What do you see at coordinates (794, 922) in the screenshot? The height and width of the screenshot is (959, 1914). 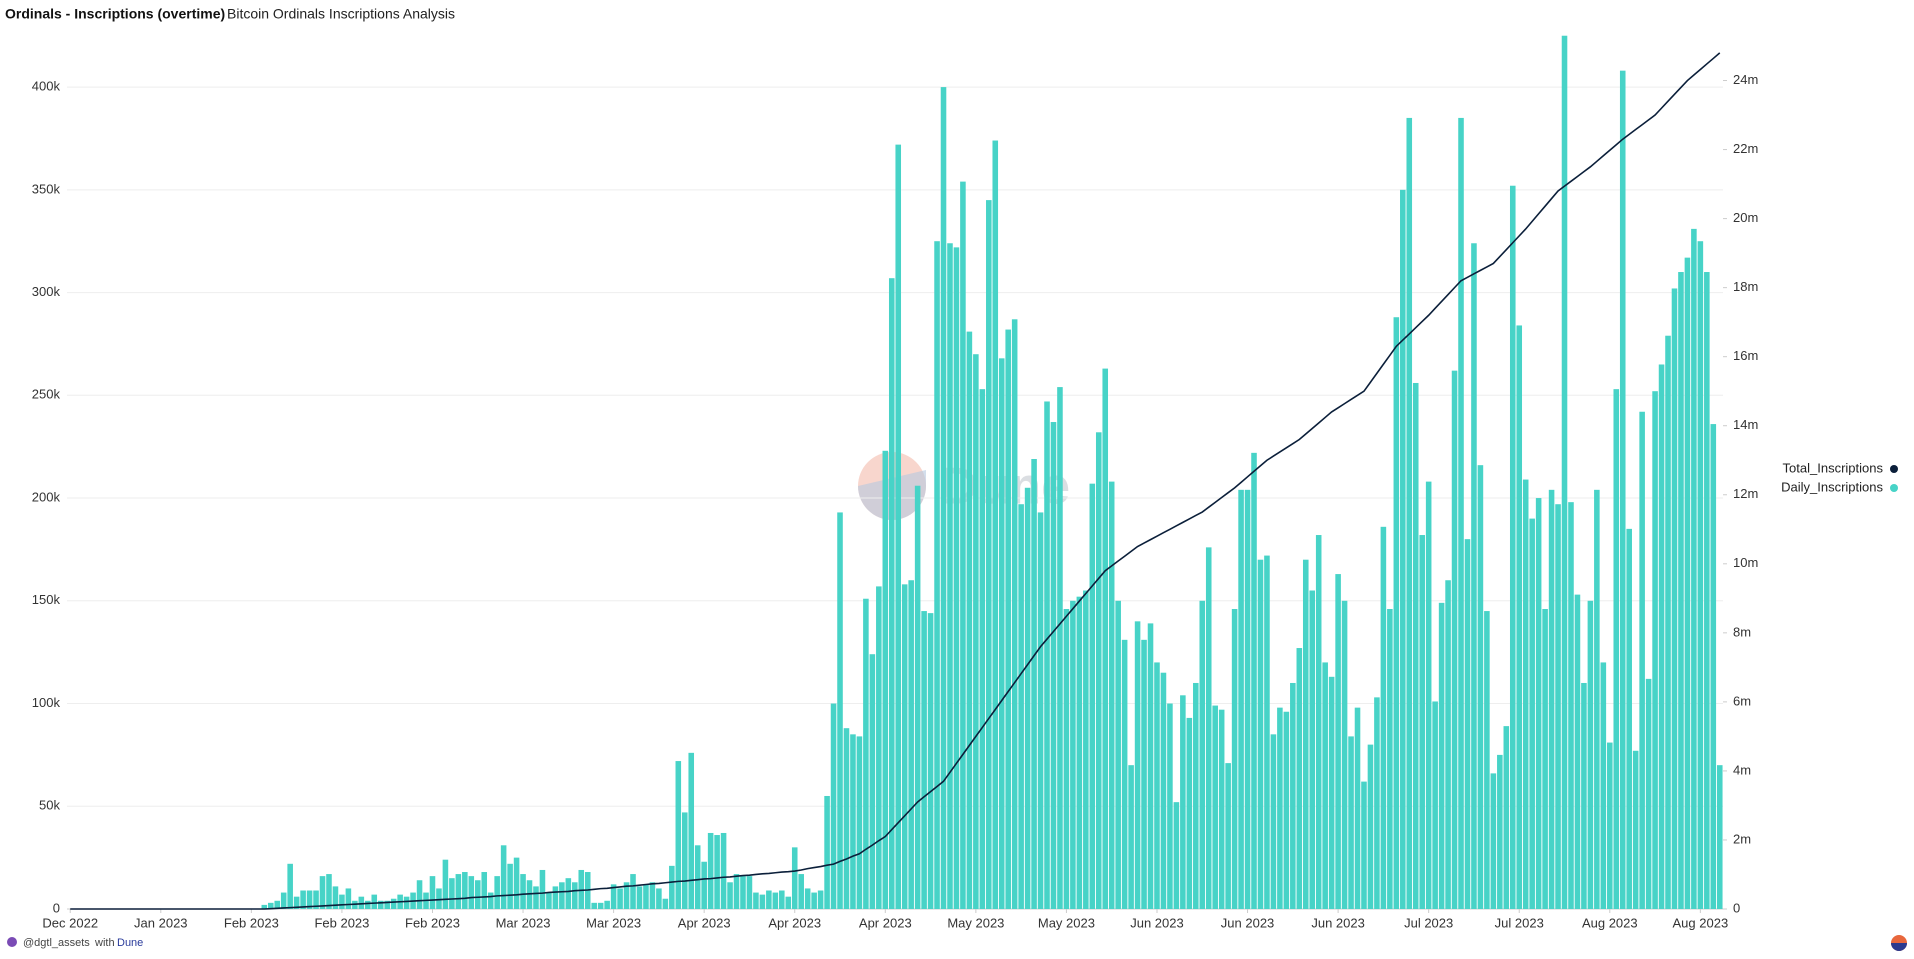 I see `x-tick-label: Apr 2023` at bounding box center [794, 922].